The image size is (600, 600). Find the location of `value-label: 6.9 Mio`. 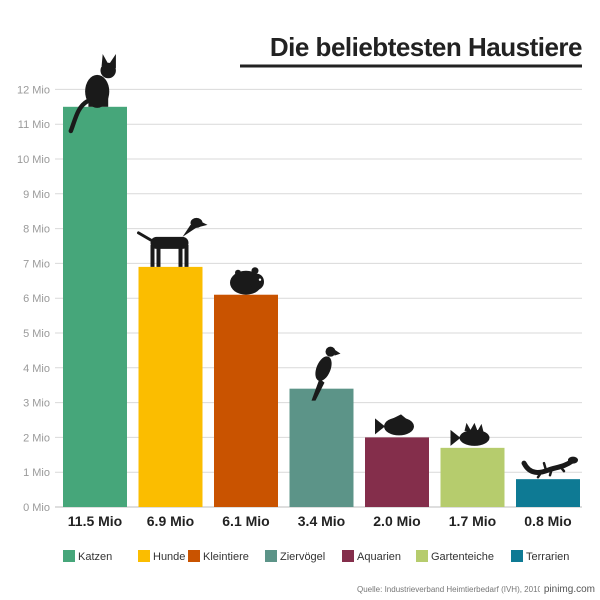

value-label: 6.9 Mio is located at coordinates (170, 521).